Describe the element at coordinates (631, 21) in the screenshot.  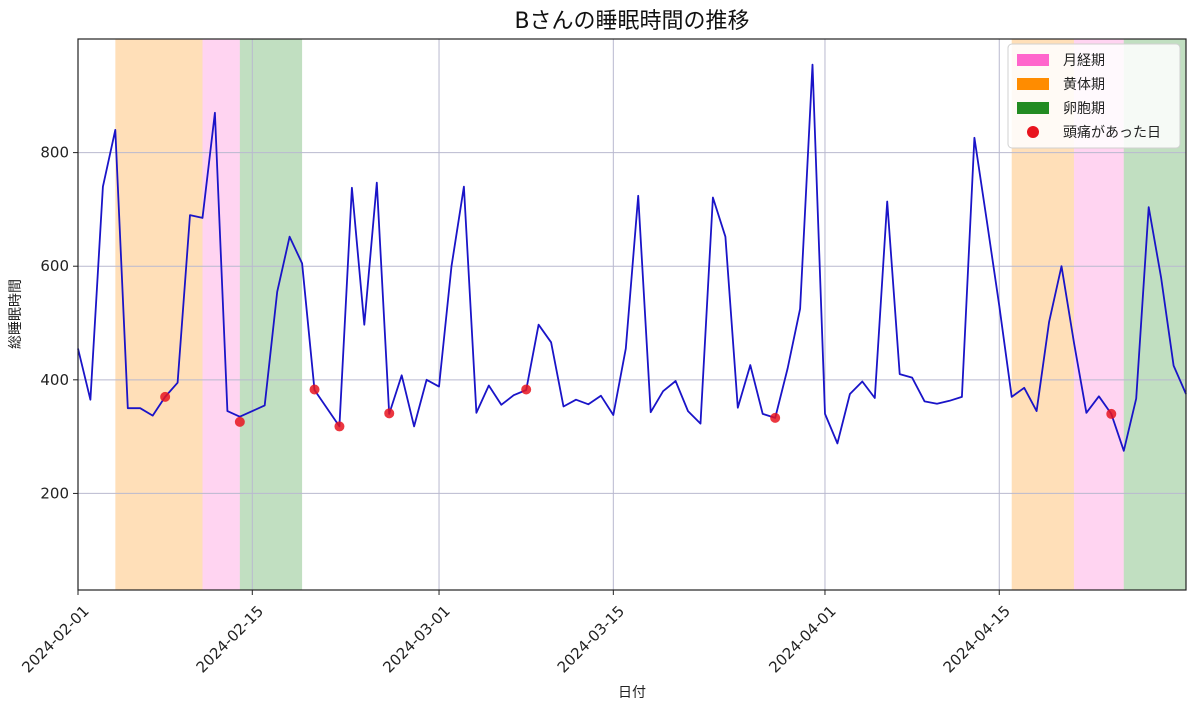
I see `chart-title: Bさんの睡眠時間の推移` at that location.